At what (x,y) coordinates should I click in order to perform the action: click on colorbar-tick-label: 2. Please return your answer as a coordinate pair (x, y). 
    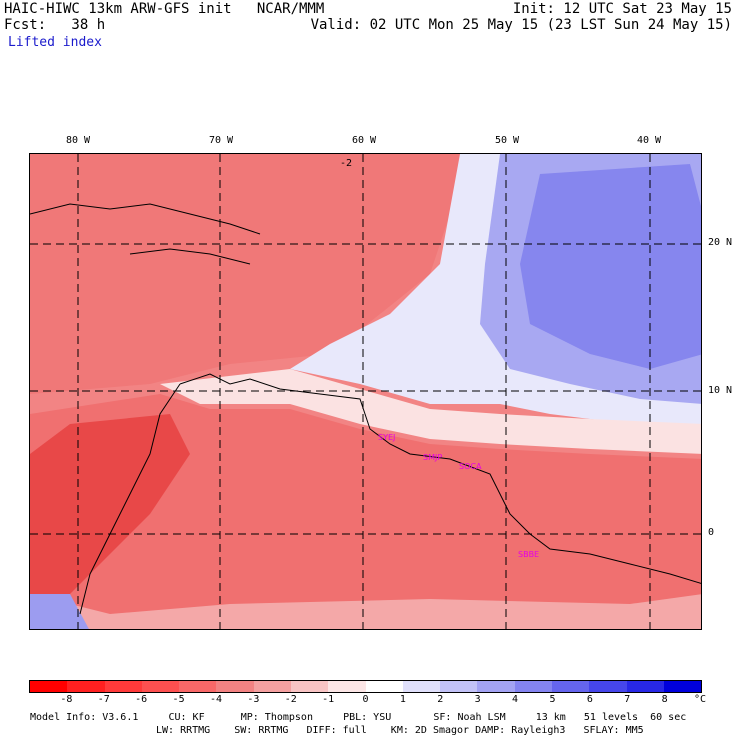
    Looking at the image, I should click on (440, 699).